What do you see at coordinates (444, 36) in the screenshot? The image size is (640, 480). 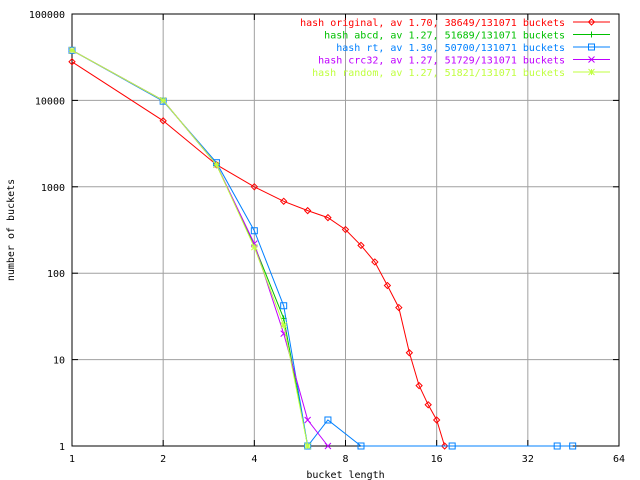 I see `legend-label: hash abcd, av 1.27, 51689/131071 buckets` at bounding box center [444, 36].